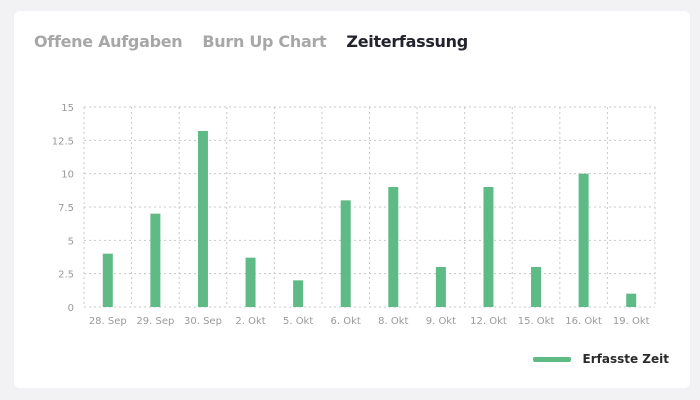 The width and height of the screenshot is (700, 400). Describe the element at coordinates (71, 241) in the screenshot. I see `y-tick-label: 5` at that location.